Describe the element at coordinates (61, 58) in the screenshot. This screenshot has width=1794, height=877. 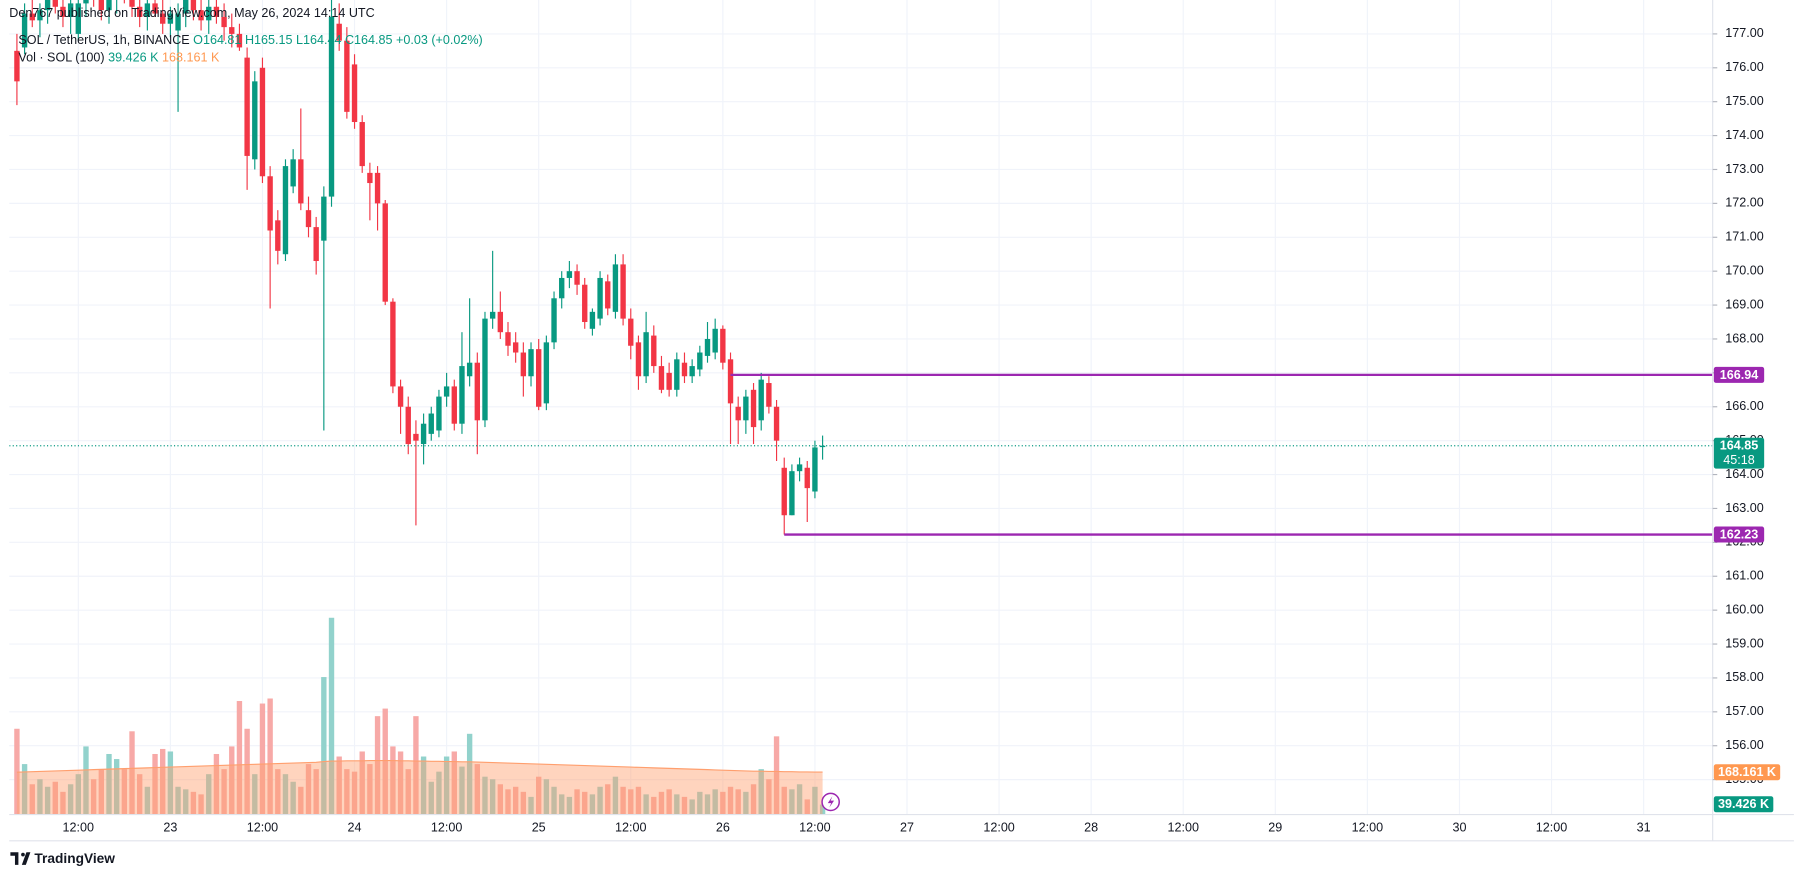
I see `volume-title: Vol · SOL (100)` at that location.